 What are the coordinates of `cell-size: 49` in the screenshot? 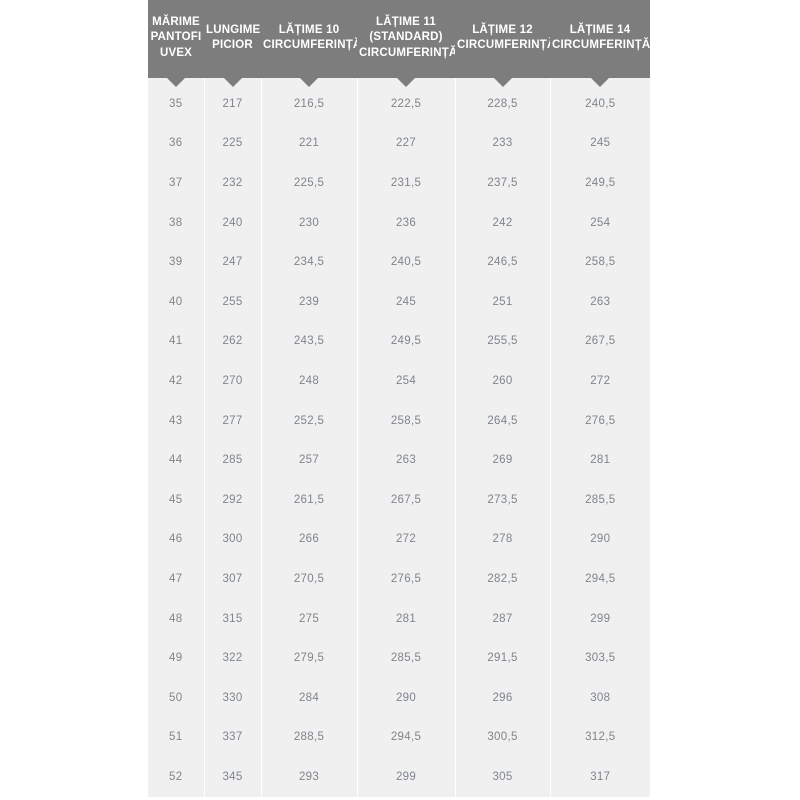 It's located at (176, 658).